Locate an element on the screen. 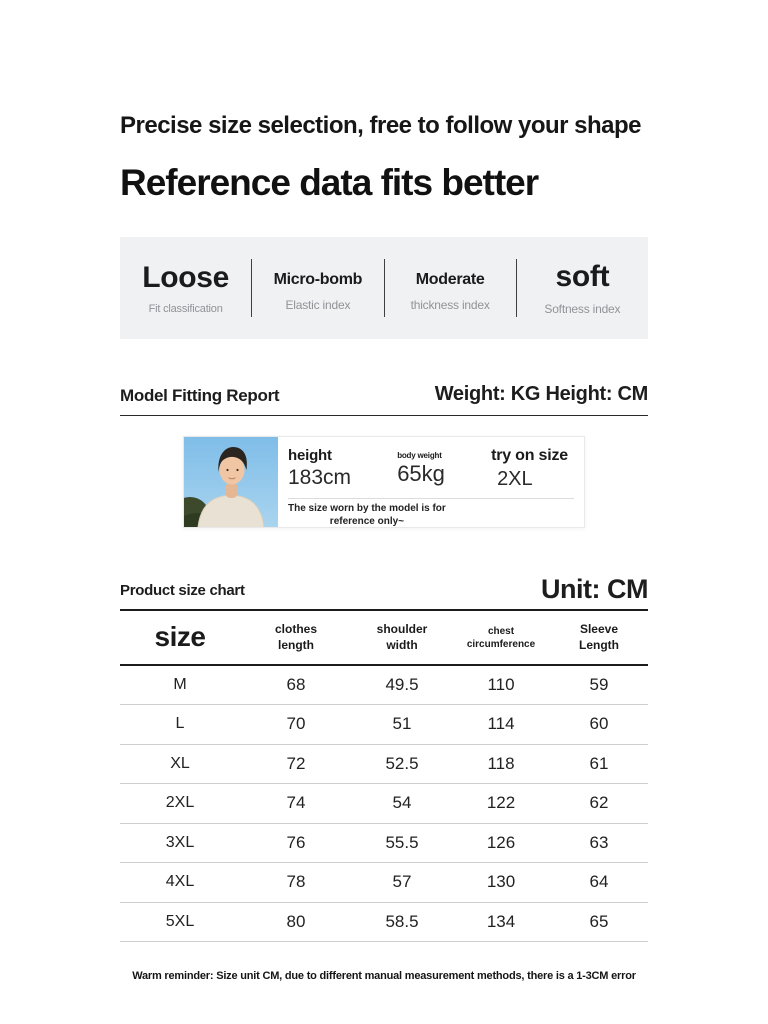 The image size is (768, 1024). feature-label: thickness index is located at coordinates (450, 304).